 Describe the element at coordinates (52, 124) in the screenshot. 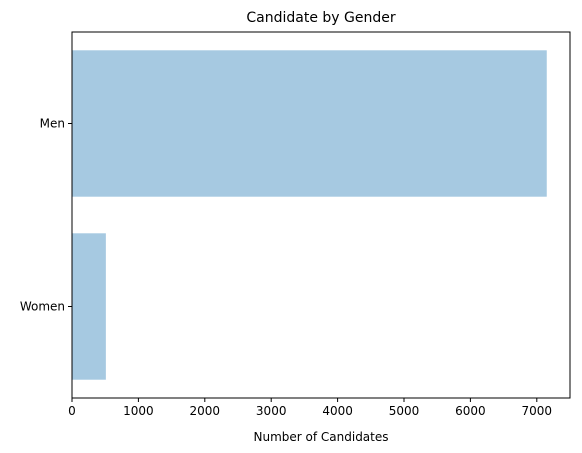

I see `y-tick-label: Men` at that location.